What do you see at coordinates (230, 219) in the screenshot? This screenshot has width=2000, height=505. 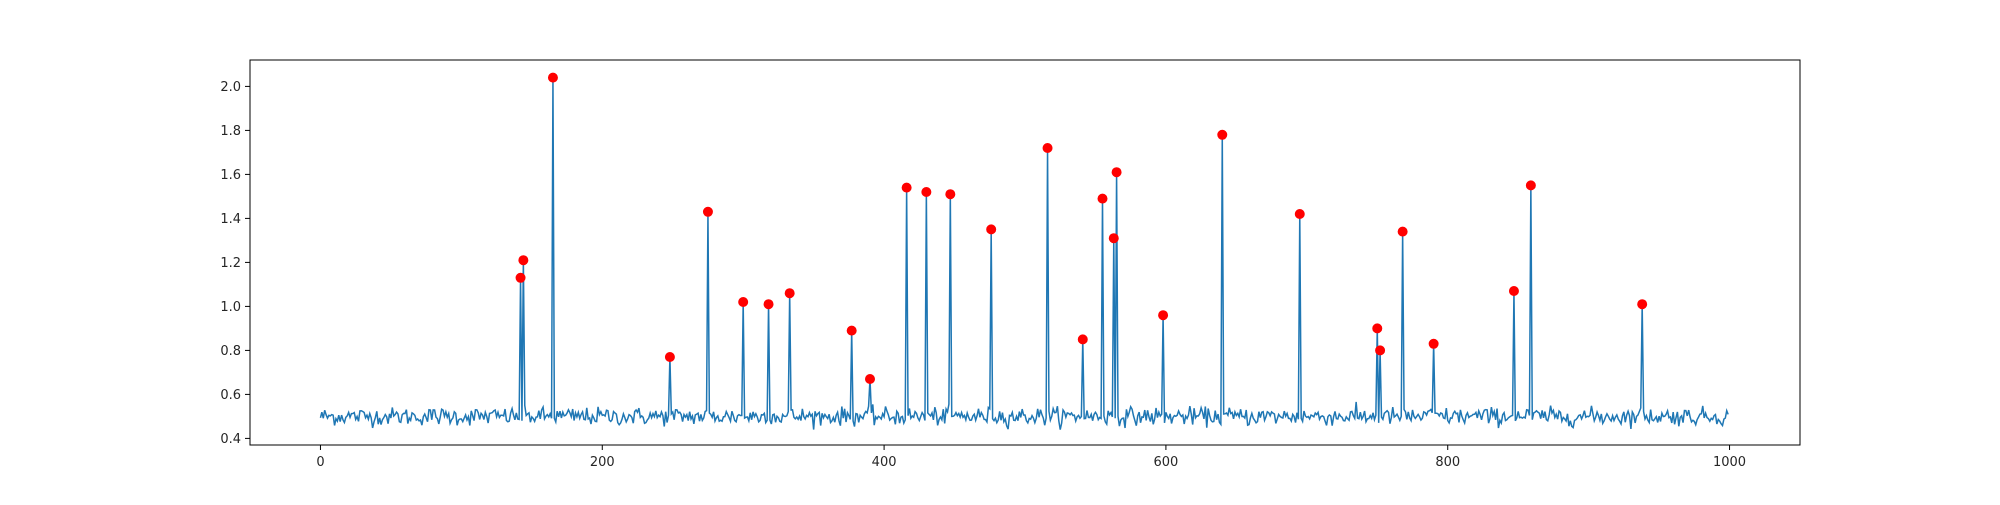 I see `y-tick-label: 1.4` at bounding box center [230, 219].